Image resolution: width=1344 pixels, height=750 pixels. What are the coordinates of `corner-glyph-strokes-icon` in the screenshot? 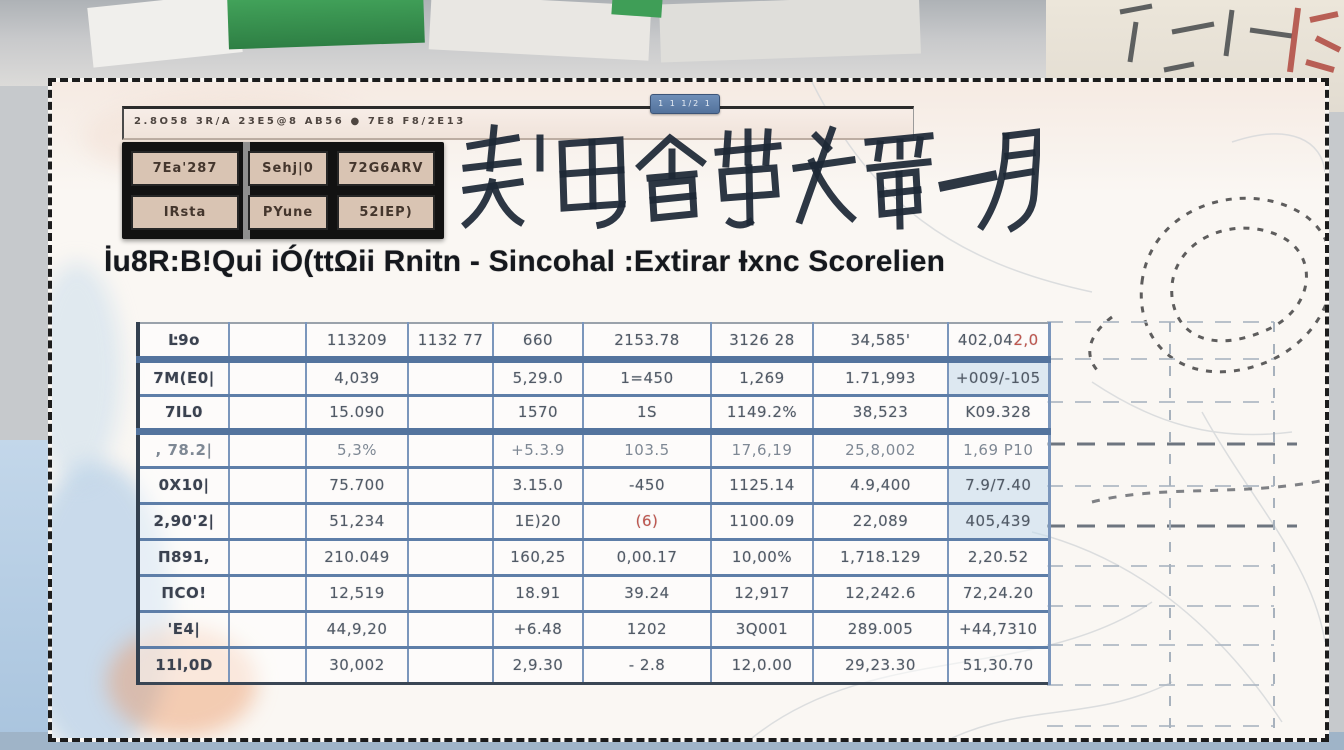 It's located at (1230, 38).